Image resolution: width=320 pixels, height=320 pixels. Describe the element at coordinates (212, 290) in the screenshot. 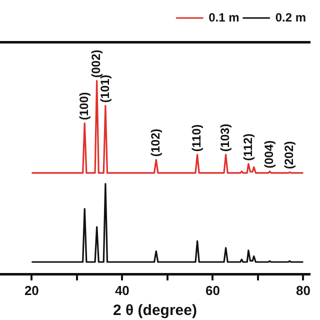

I see `x-tick-label: 60` at that location.